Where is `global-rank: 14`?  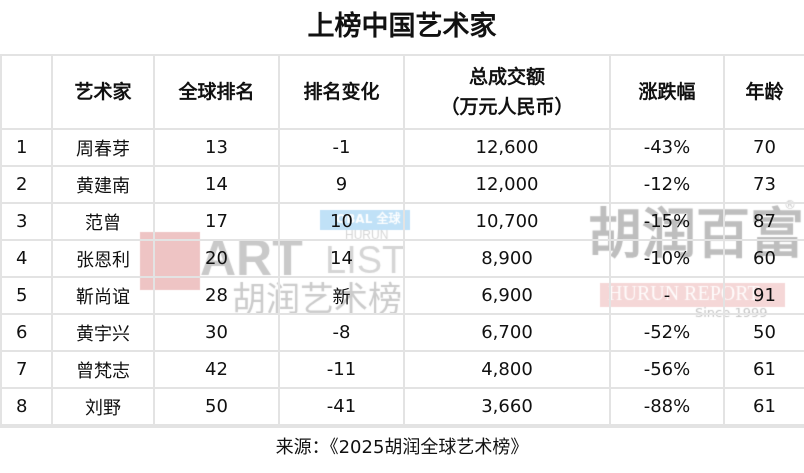 global-rank: 14 is located at coordinates (216, 184).